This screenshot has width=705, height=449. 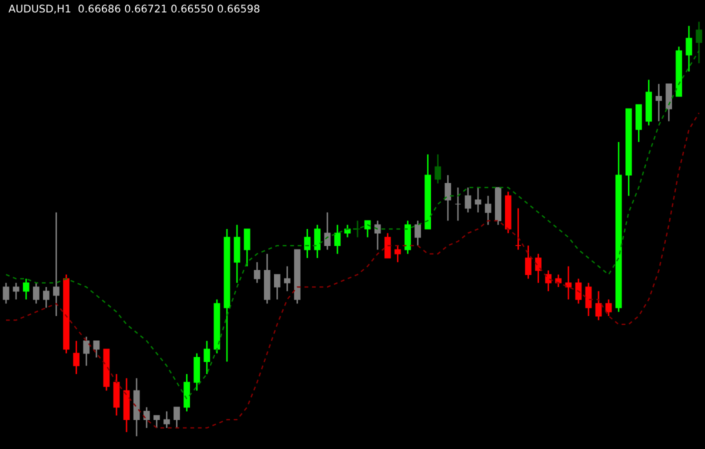 I want to click on chart-title: AUDUSD,H1 0.66686 0.66721 0.66550 0.66598, so click(x=134, y=9).